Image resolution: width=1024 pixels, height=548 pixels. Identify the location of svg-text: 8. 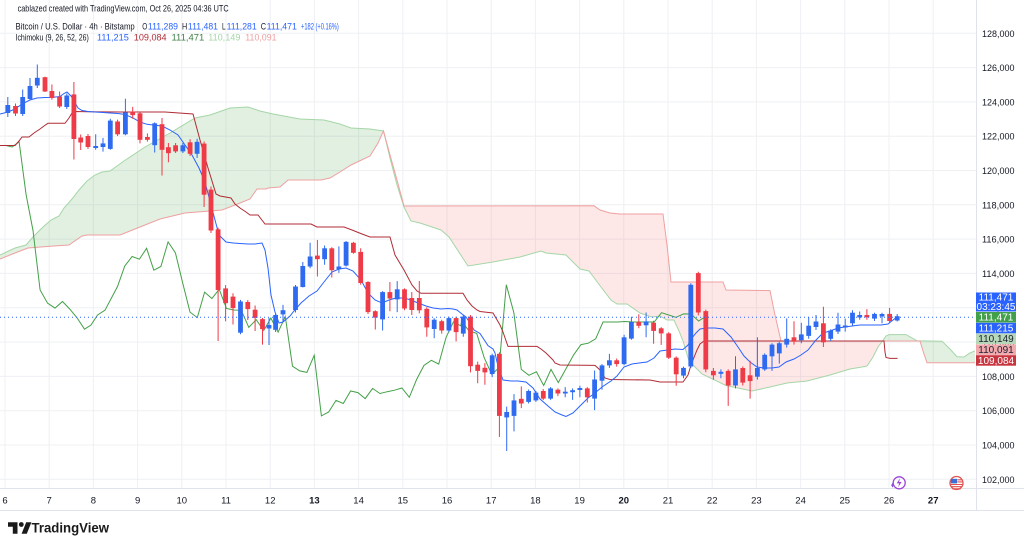
(93, 501).